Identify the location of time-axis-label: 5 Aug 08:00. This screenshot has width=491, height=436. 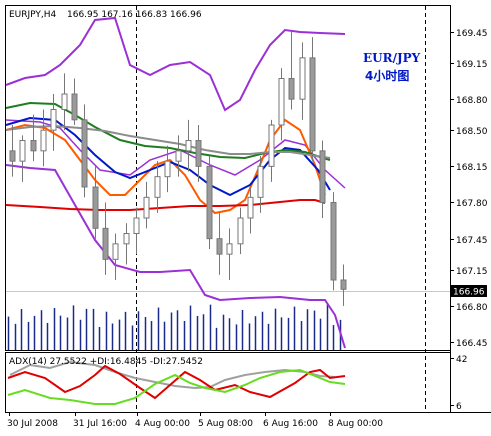
(225, 424).